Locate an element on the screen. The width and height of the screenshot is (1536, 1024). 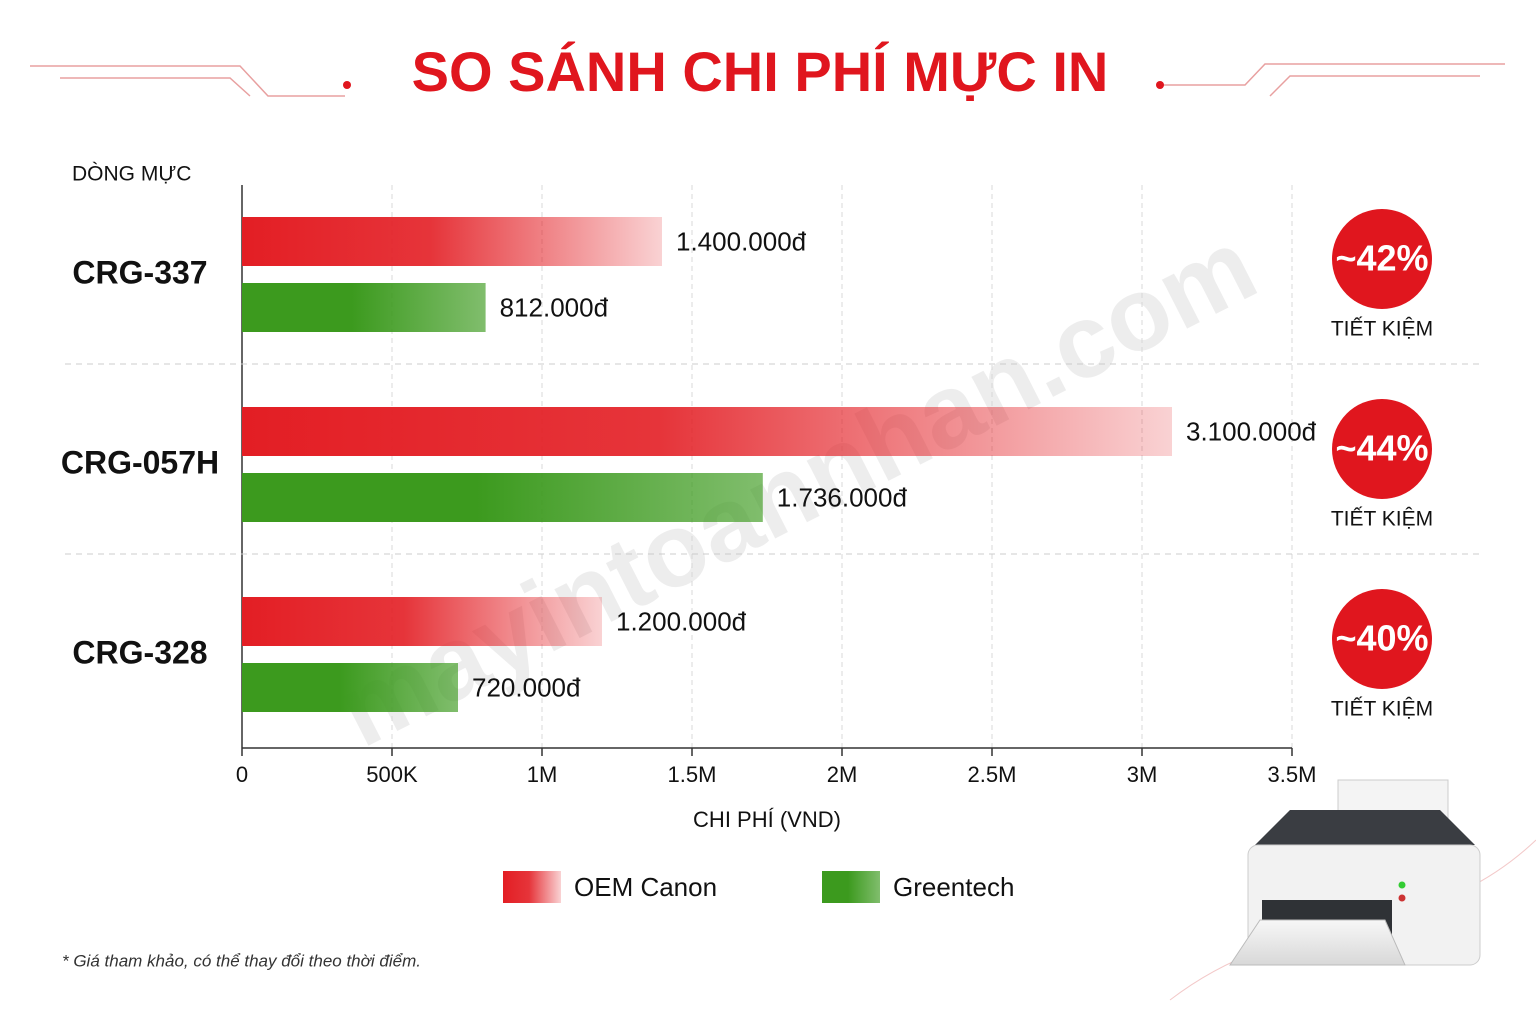
title-decoration is located at coordinates (767, 80).